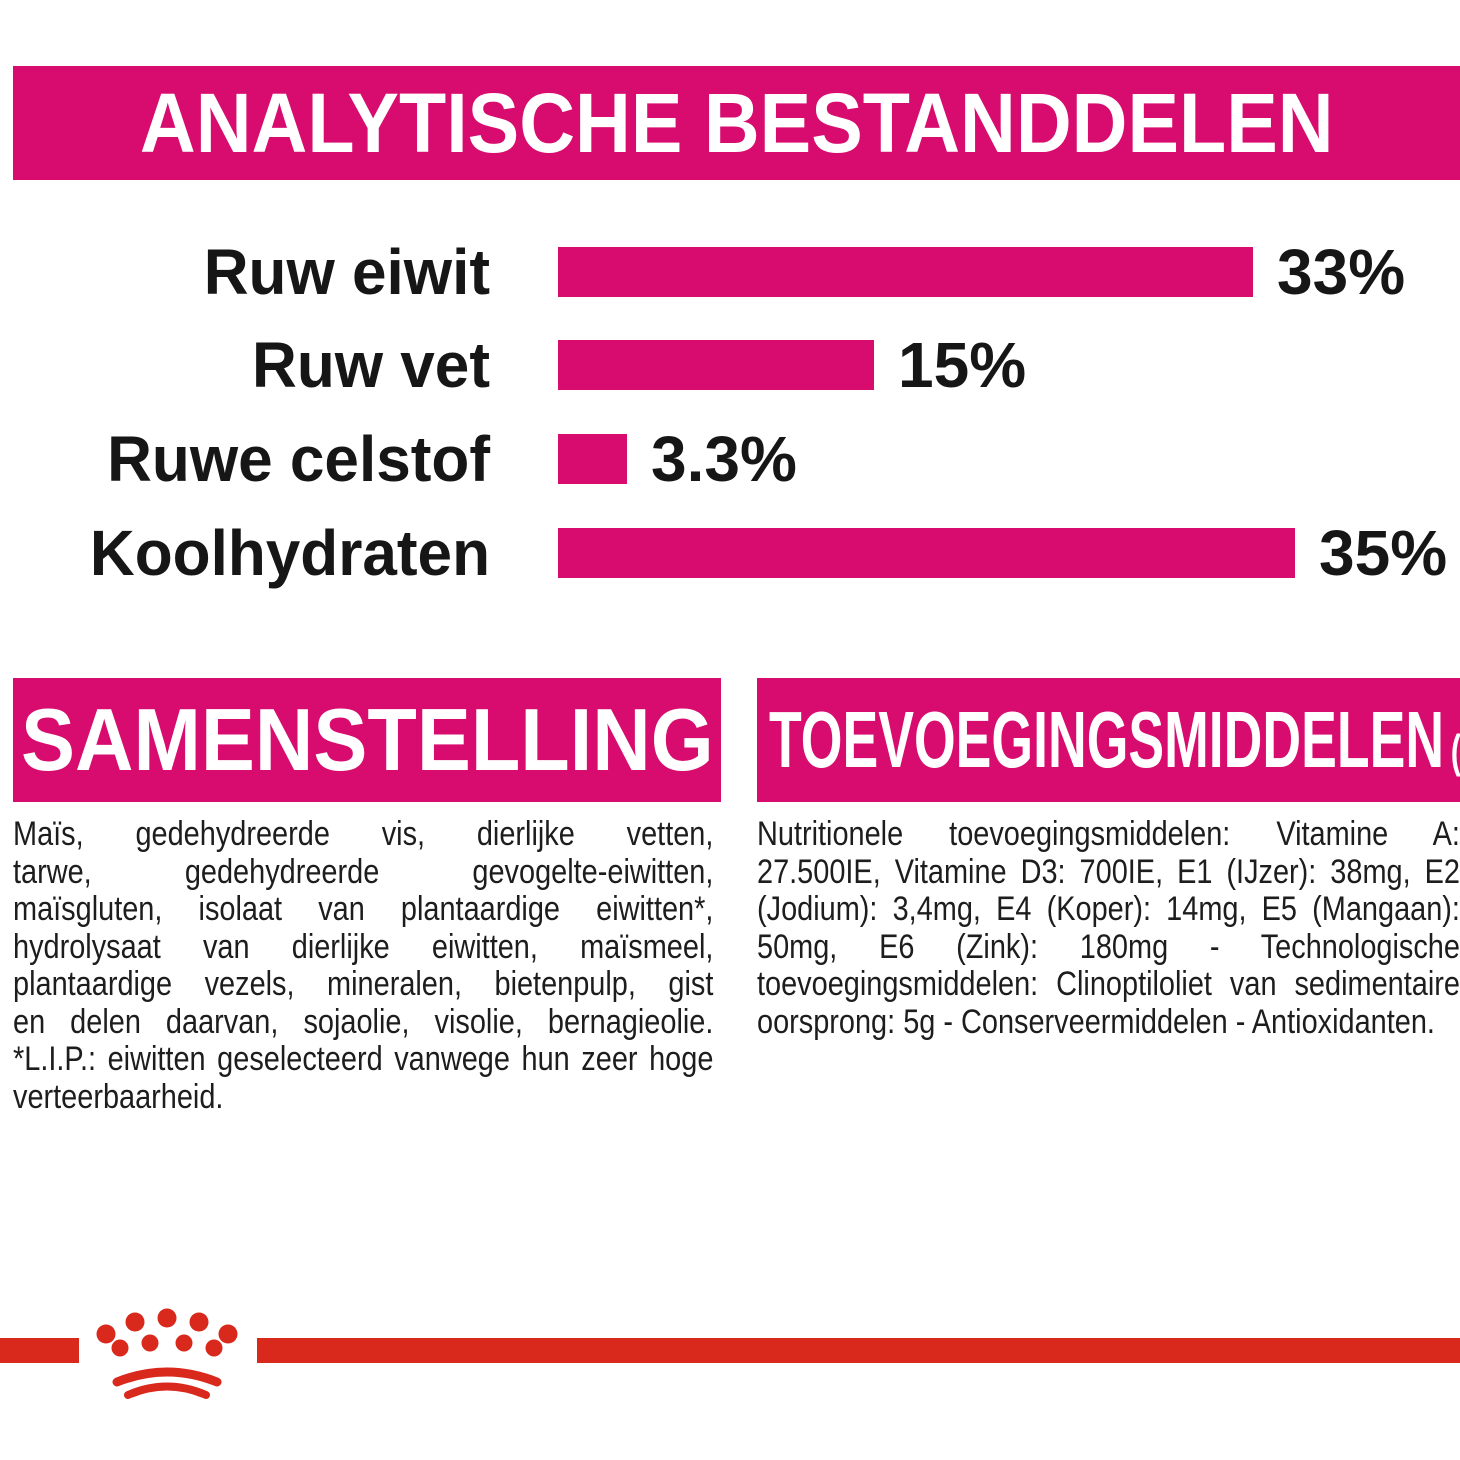 The width and height of the screenshot is (1460, 1460). I want to click on chart-row-koolhydraten: Koolhydraten 35%, so click(723, 553).